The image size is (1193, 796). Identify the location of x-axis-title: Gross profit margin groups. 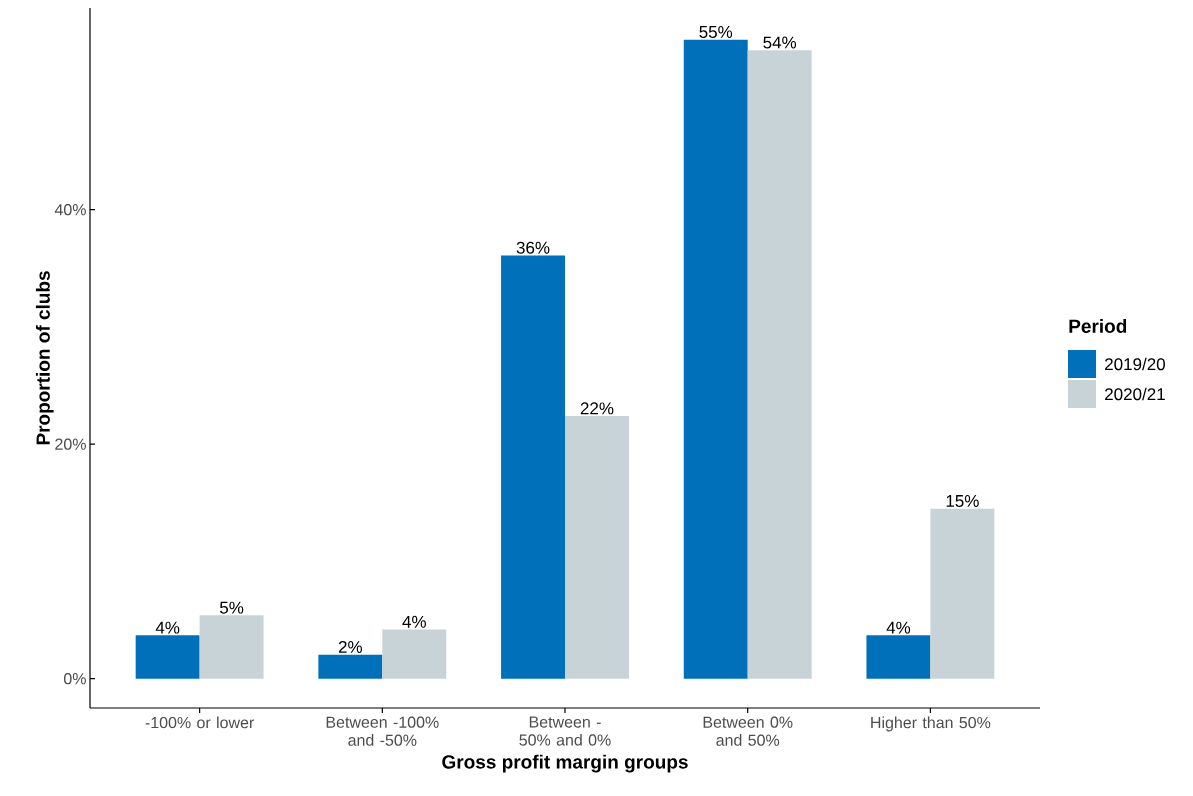
(565, 763).